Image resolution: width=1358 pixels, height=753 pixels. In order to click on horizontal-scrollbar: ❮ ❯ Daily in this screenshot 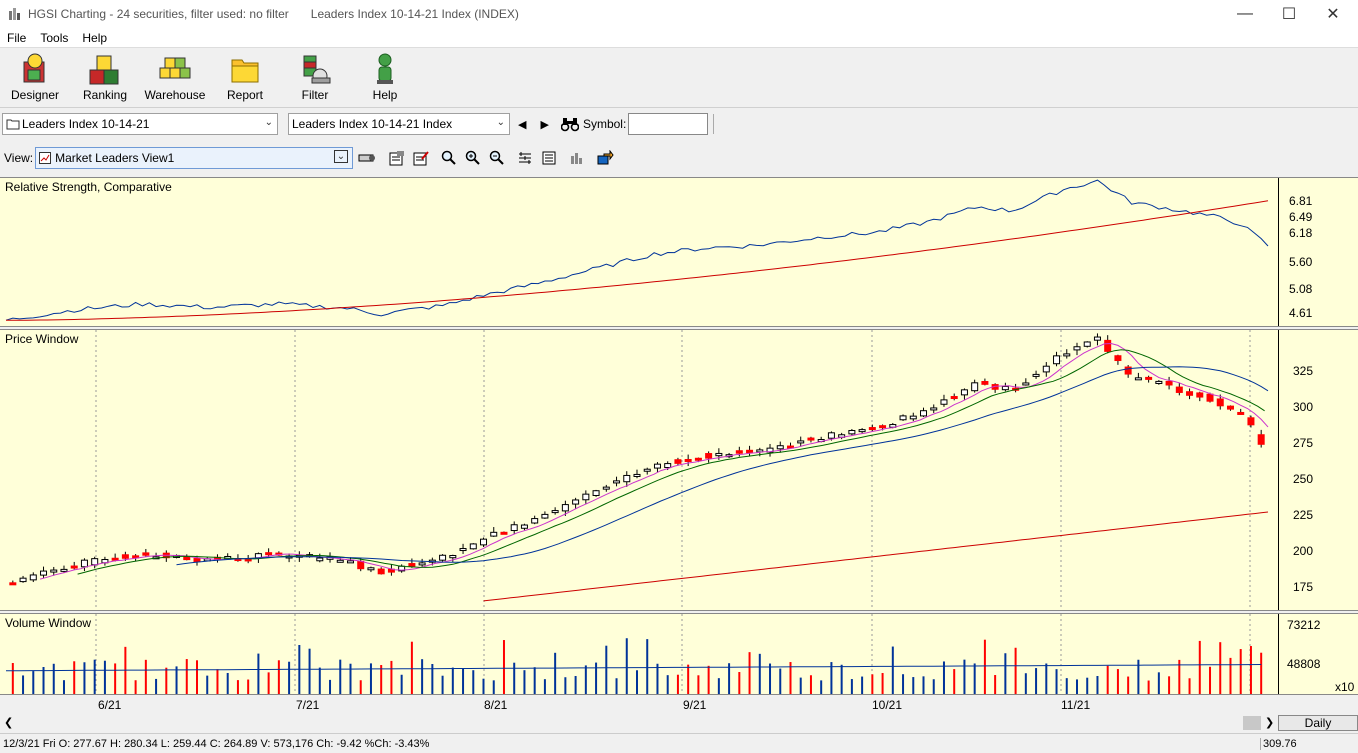, I will do `click(679, 723)`.